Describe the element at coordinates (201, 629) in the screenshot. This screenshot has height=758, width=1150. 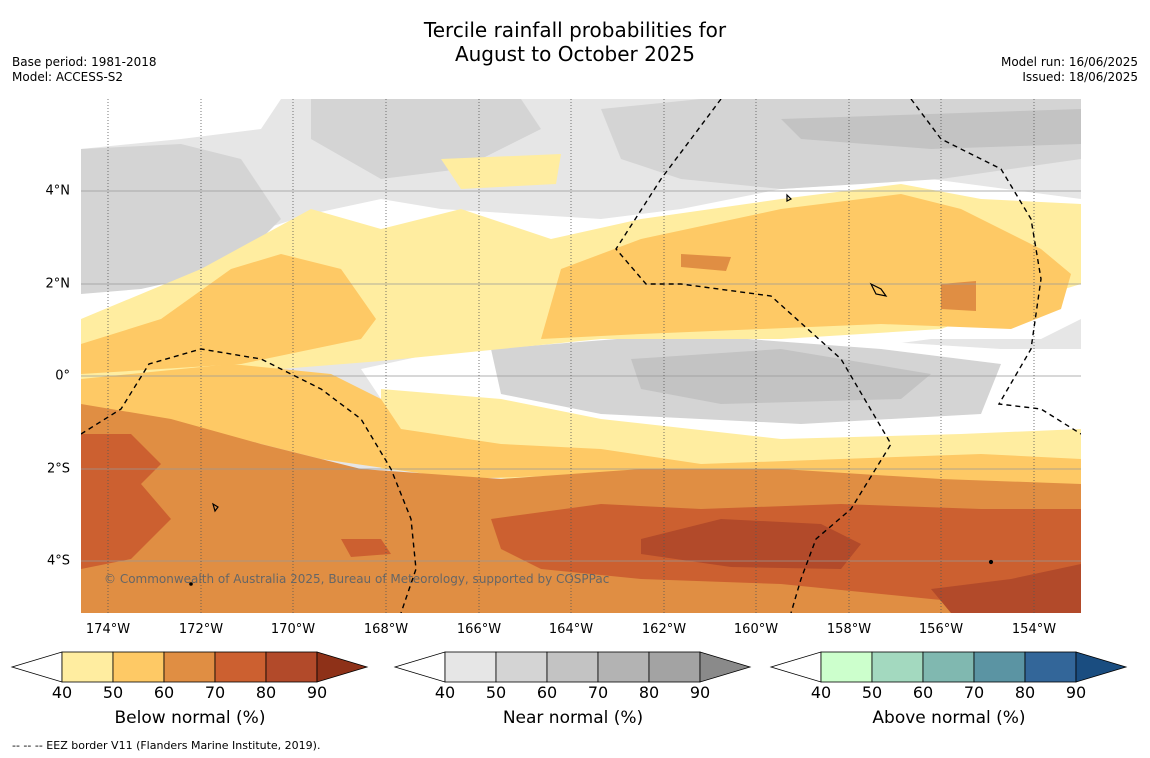
I see `lon-label-172w: 172°W` at that location.